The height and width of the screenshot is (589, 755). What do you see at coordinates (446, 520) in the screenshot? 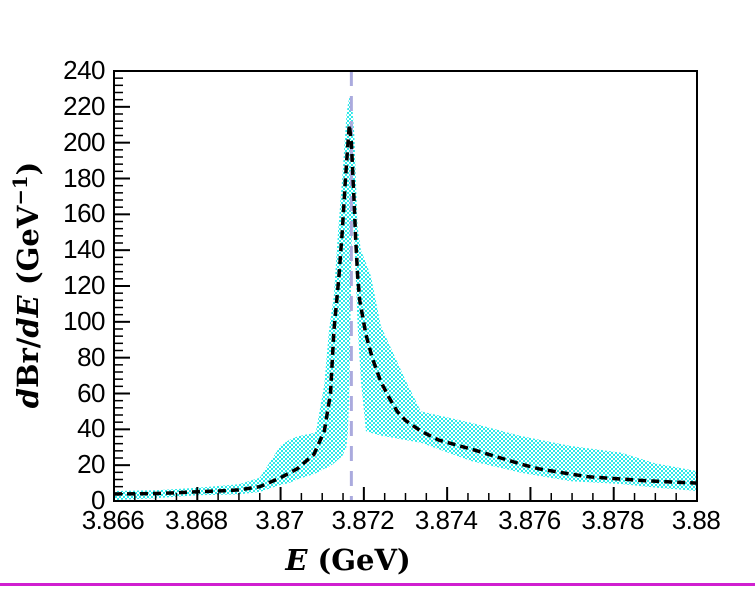
I see `x-tick-label: 3.874` at bounding box center [446, 520].